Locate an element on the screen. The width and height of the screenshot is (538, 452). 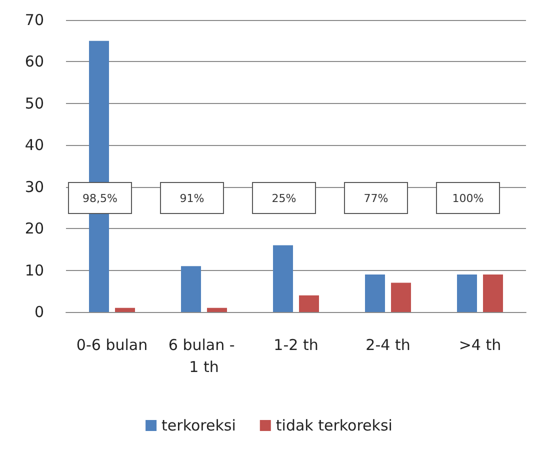
x-tick-label: 2-4 th is located at coordinates (388, 345).